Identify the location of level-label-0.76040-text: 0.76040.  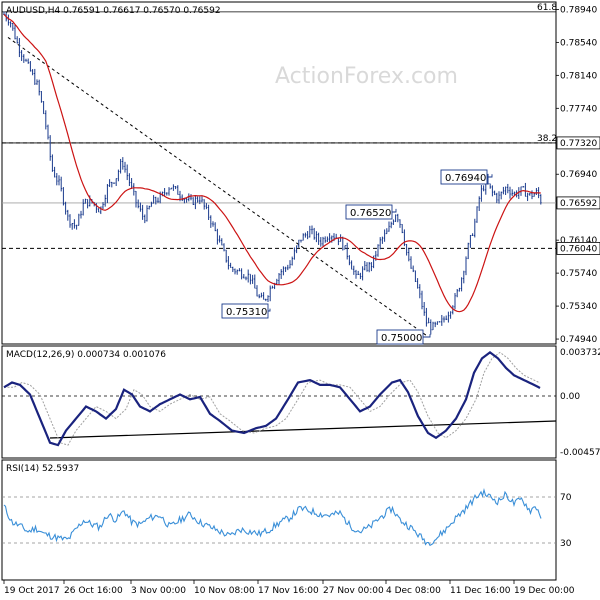
(578, 249).